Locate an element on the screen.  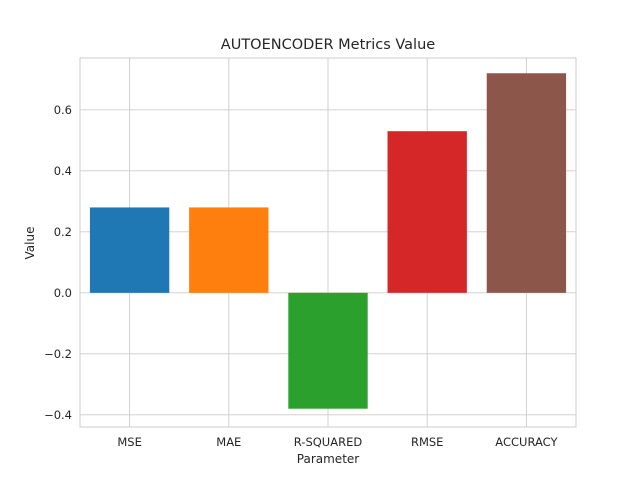
x-tick-label: MAE is located at coordinates (228, 442).